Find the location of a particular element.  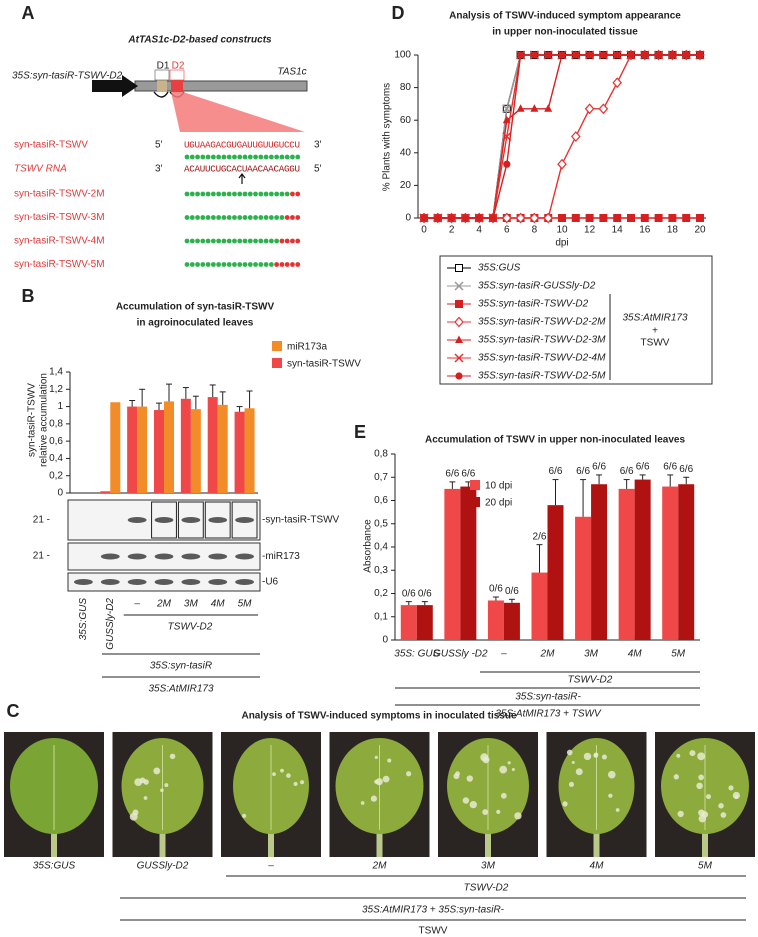

error-bar is located at coordinates (686, 480).